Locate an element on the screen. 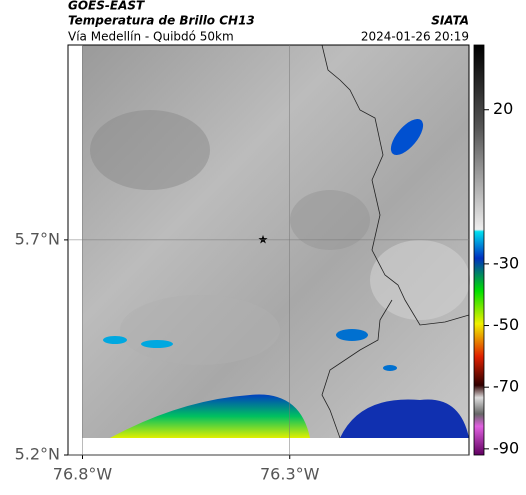  colorbar-tick-label: -50 is located at coordinates (506, 324).